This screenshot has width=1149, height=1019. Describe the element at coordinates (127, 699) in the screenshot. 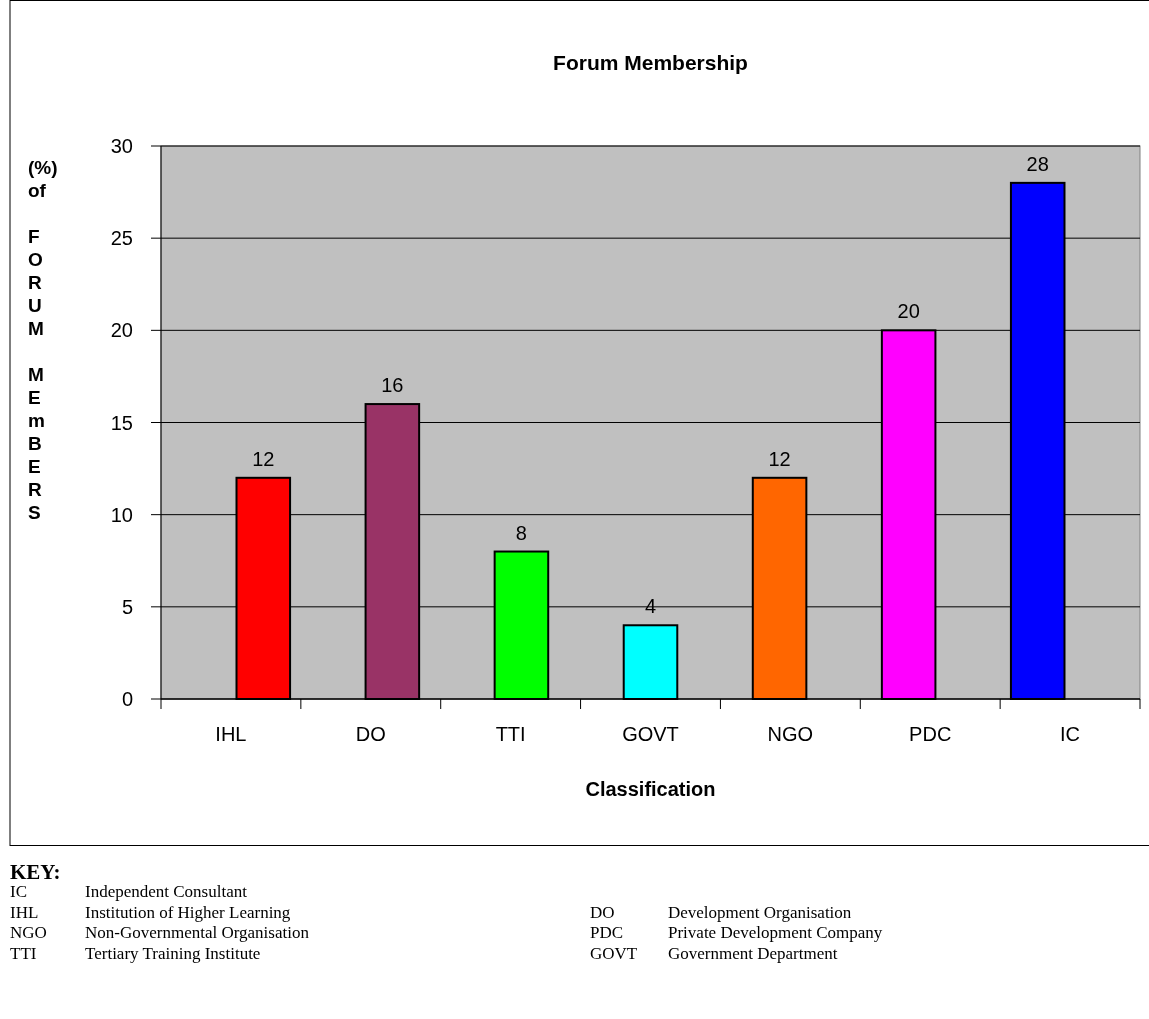

I see `y-tick-label: 0` at that location.